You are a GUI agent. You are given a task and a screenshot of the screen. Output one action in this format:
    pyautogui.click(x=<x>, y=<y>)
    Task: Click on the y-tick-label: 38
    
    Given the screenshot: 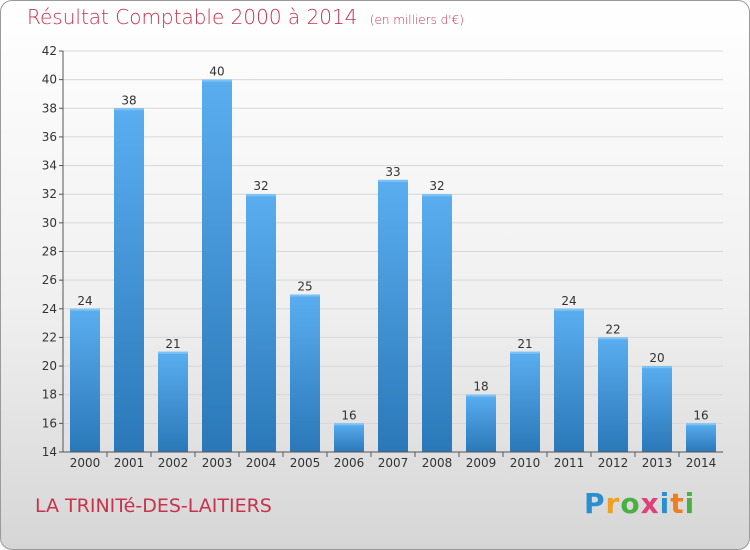 What is the action you would take?
    pyautogui.click(x=49, y=108)
    